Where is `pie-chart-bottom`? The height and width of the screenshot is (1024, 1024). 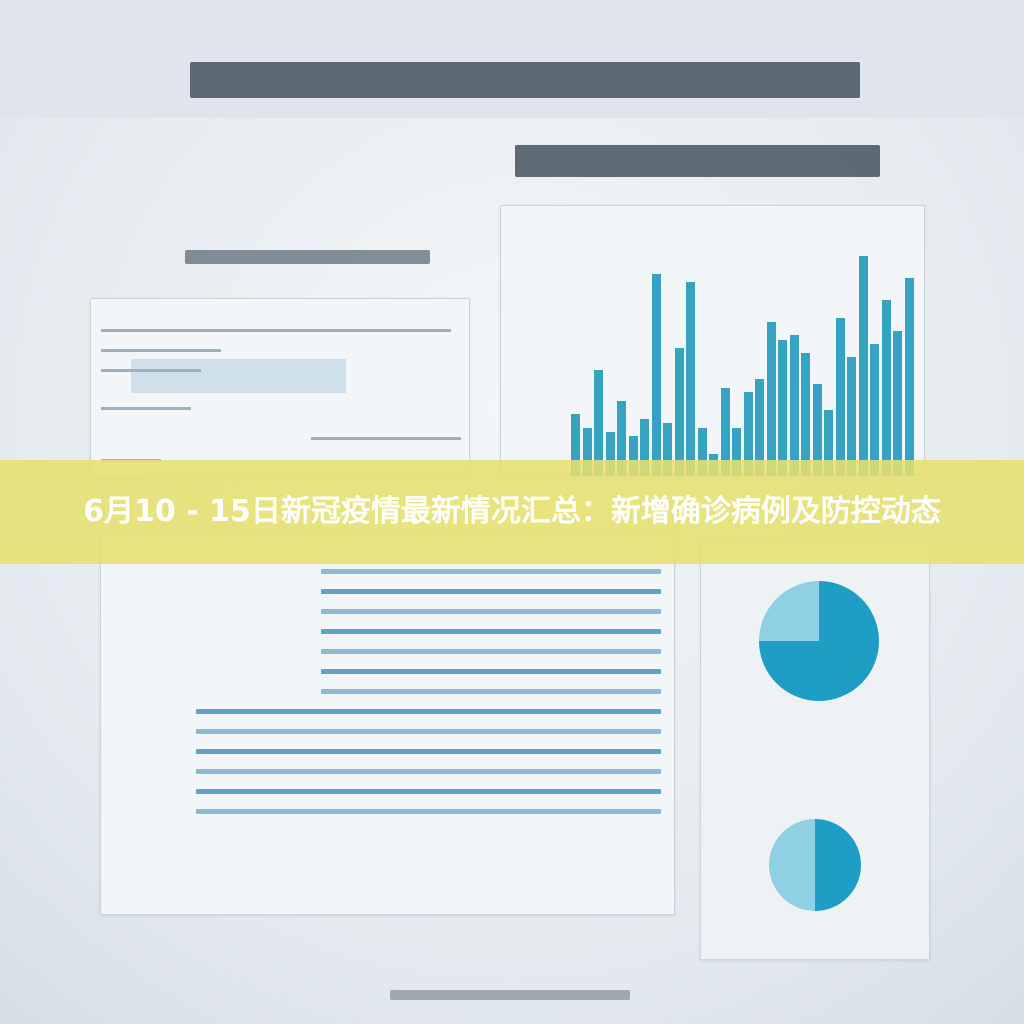
pie-chart-bottom is located at coordinates (815, 865).